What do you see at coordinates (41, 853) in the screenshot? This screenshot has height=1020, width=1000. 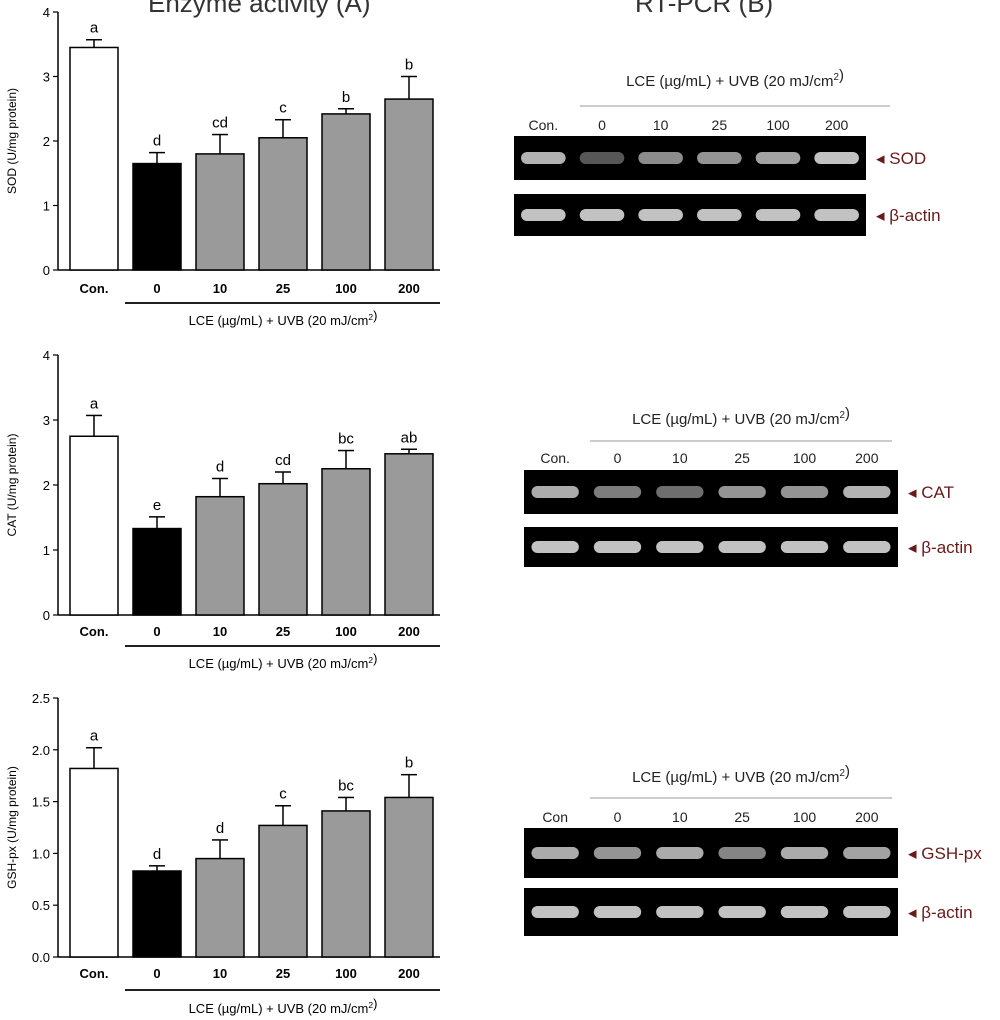 I see `y-tick-label: 1.0` at bounding box center [41, 853].